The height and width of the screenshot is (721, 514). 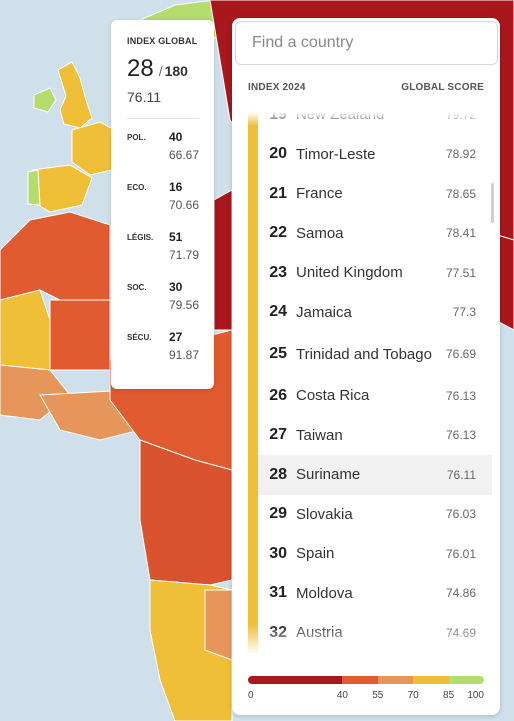 I want to click on index-global-label: INDEX GLOBAL, so click(x=162, y=41).